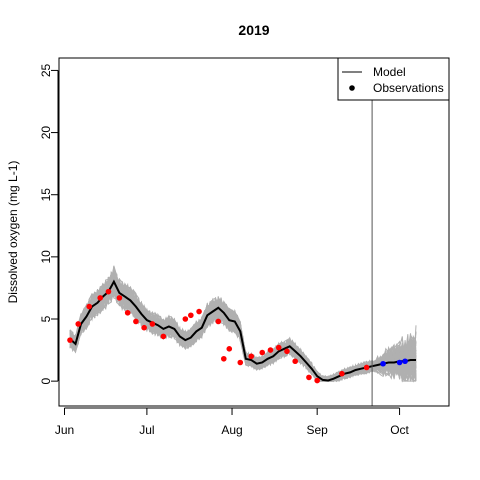  Describe the element at coordinates (408, 88) in the screenshot. I see `legend-label: Observations` at that location.